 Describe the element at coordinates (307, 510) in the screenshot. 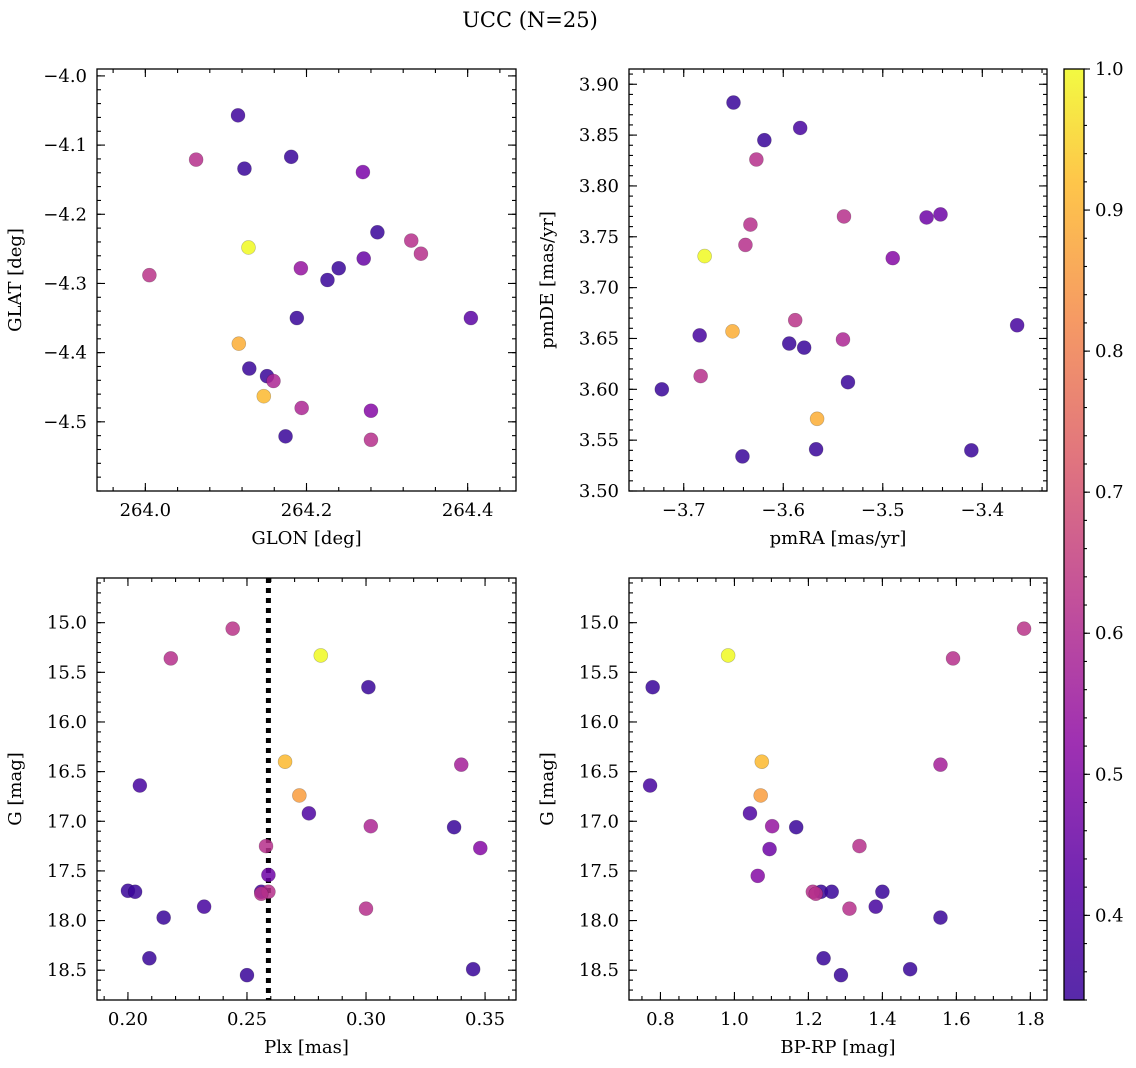

I see `x-tick-label: 264.2` at that location.